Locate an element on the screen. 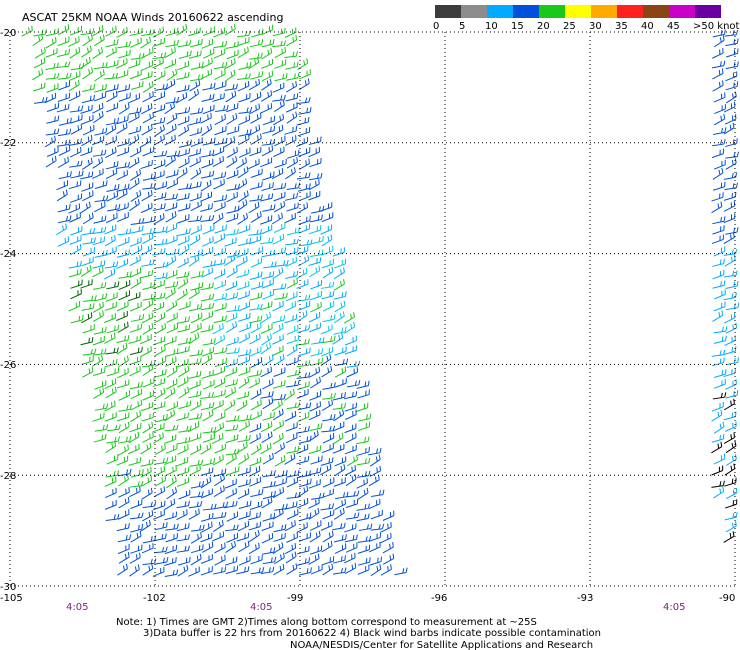 Image resolution: width=740 pixels, height=650 pixels. colorbar-label: 45 is located at coordinates (673, 26).